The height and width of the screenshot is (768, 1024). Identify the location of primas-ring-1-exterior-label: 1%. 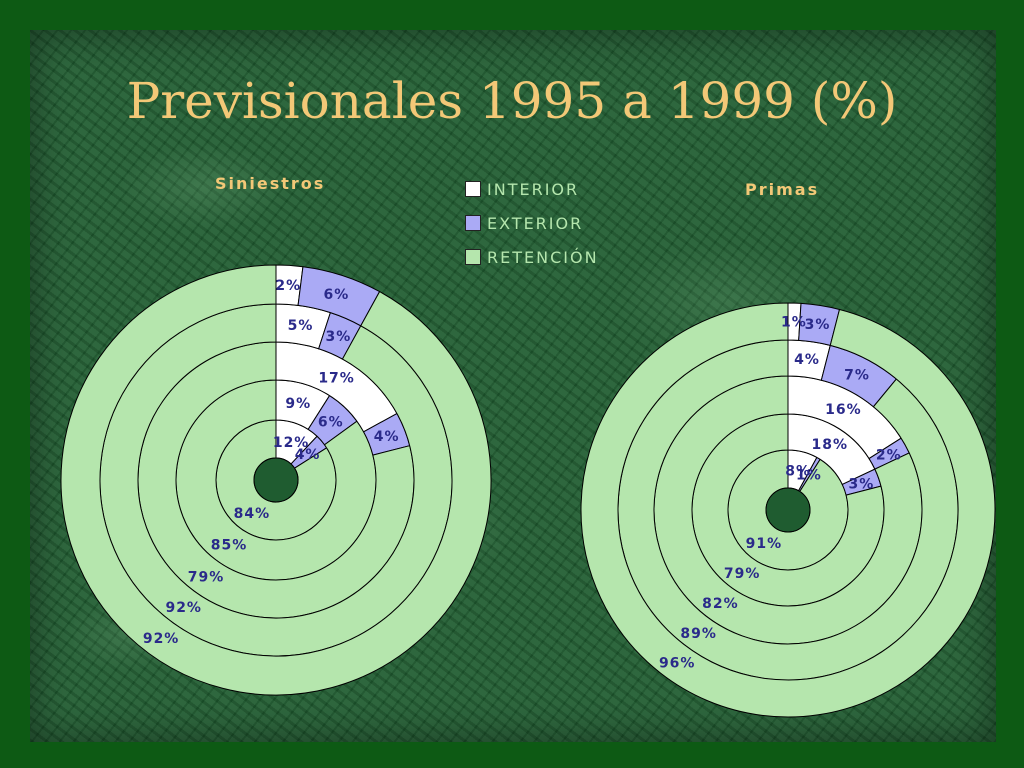
(809, 476).